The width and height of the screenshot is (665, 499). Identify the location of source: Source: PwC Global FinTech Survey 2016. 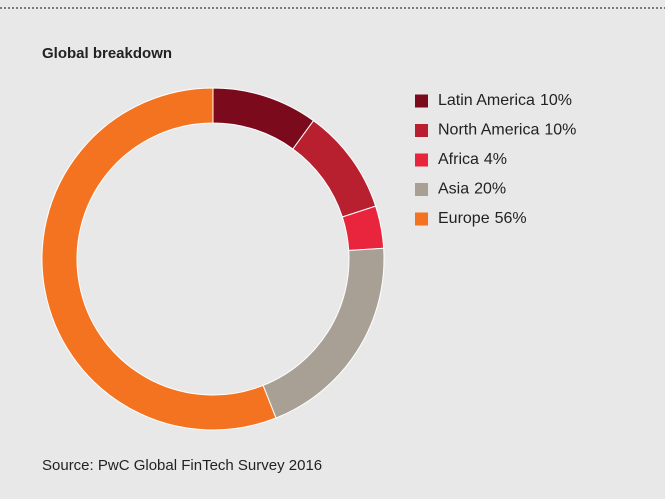
(182, 465).